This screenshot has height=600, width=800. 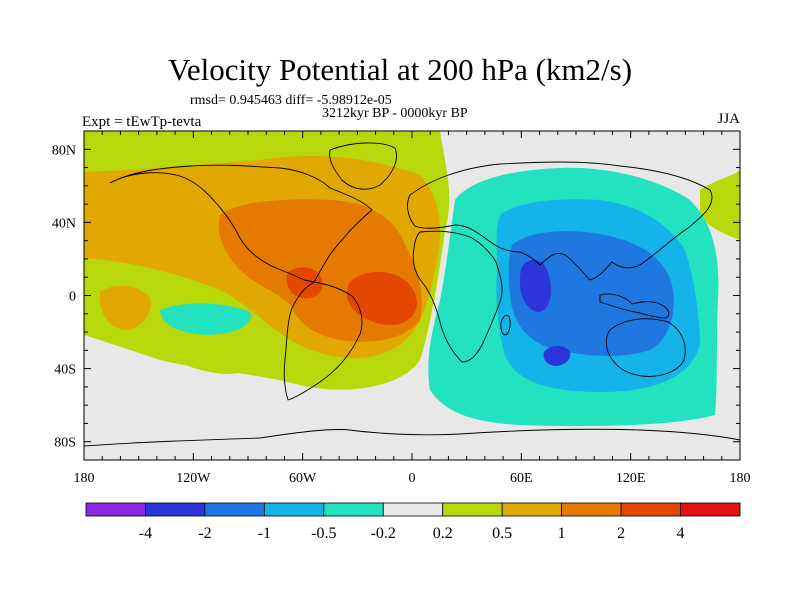 What do you see at coordinates (323, 533) in the screenshot?
I see `colorbar-label: -0.5` at bounding box center [323, 533].